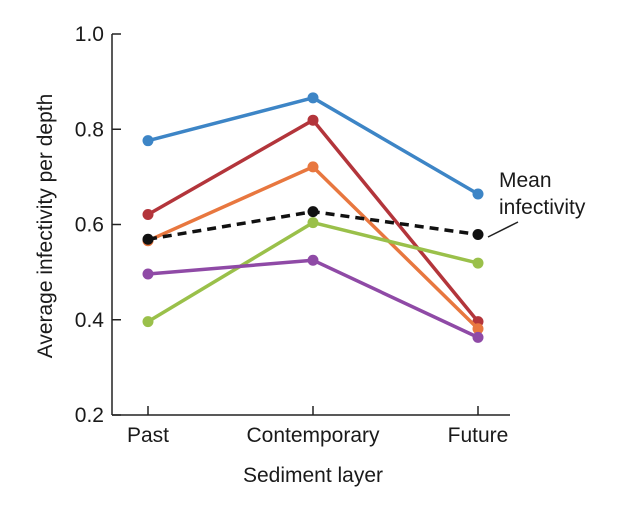 This screenshot has width=618, height=512. I want to click on y-tick-label: 0.8, so click(89, 129).